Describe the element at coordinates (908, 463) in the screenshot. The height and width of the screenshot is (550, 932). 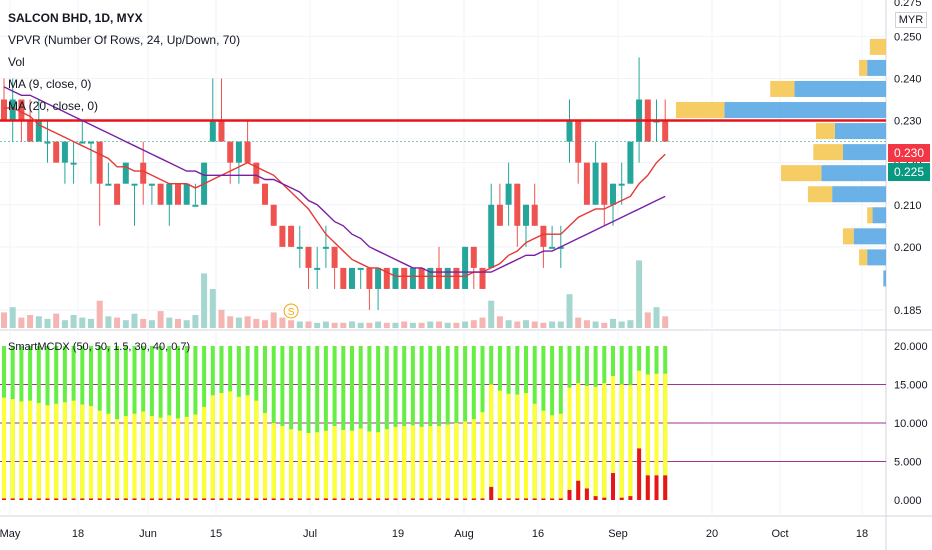
I see `indicator-tick-label: 5.000` at that location.